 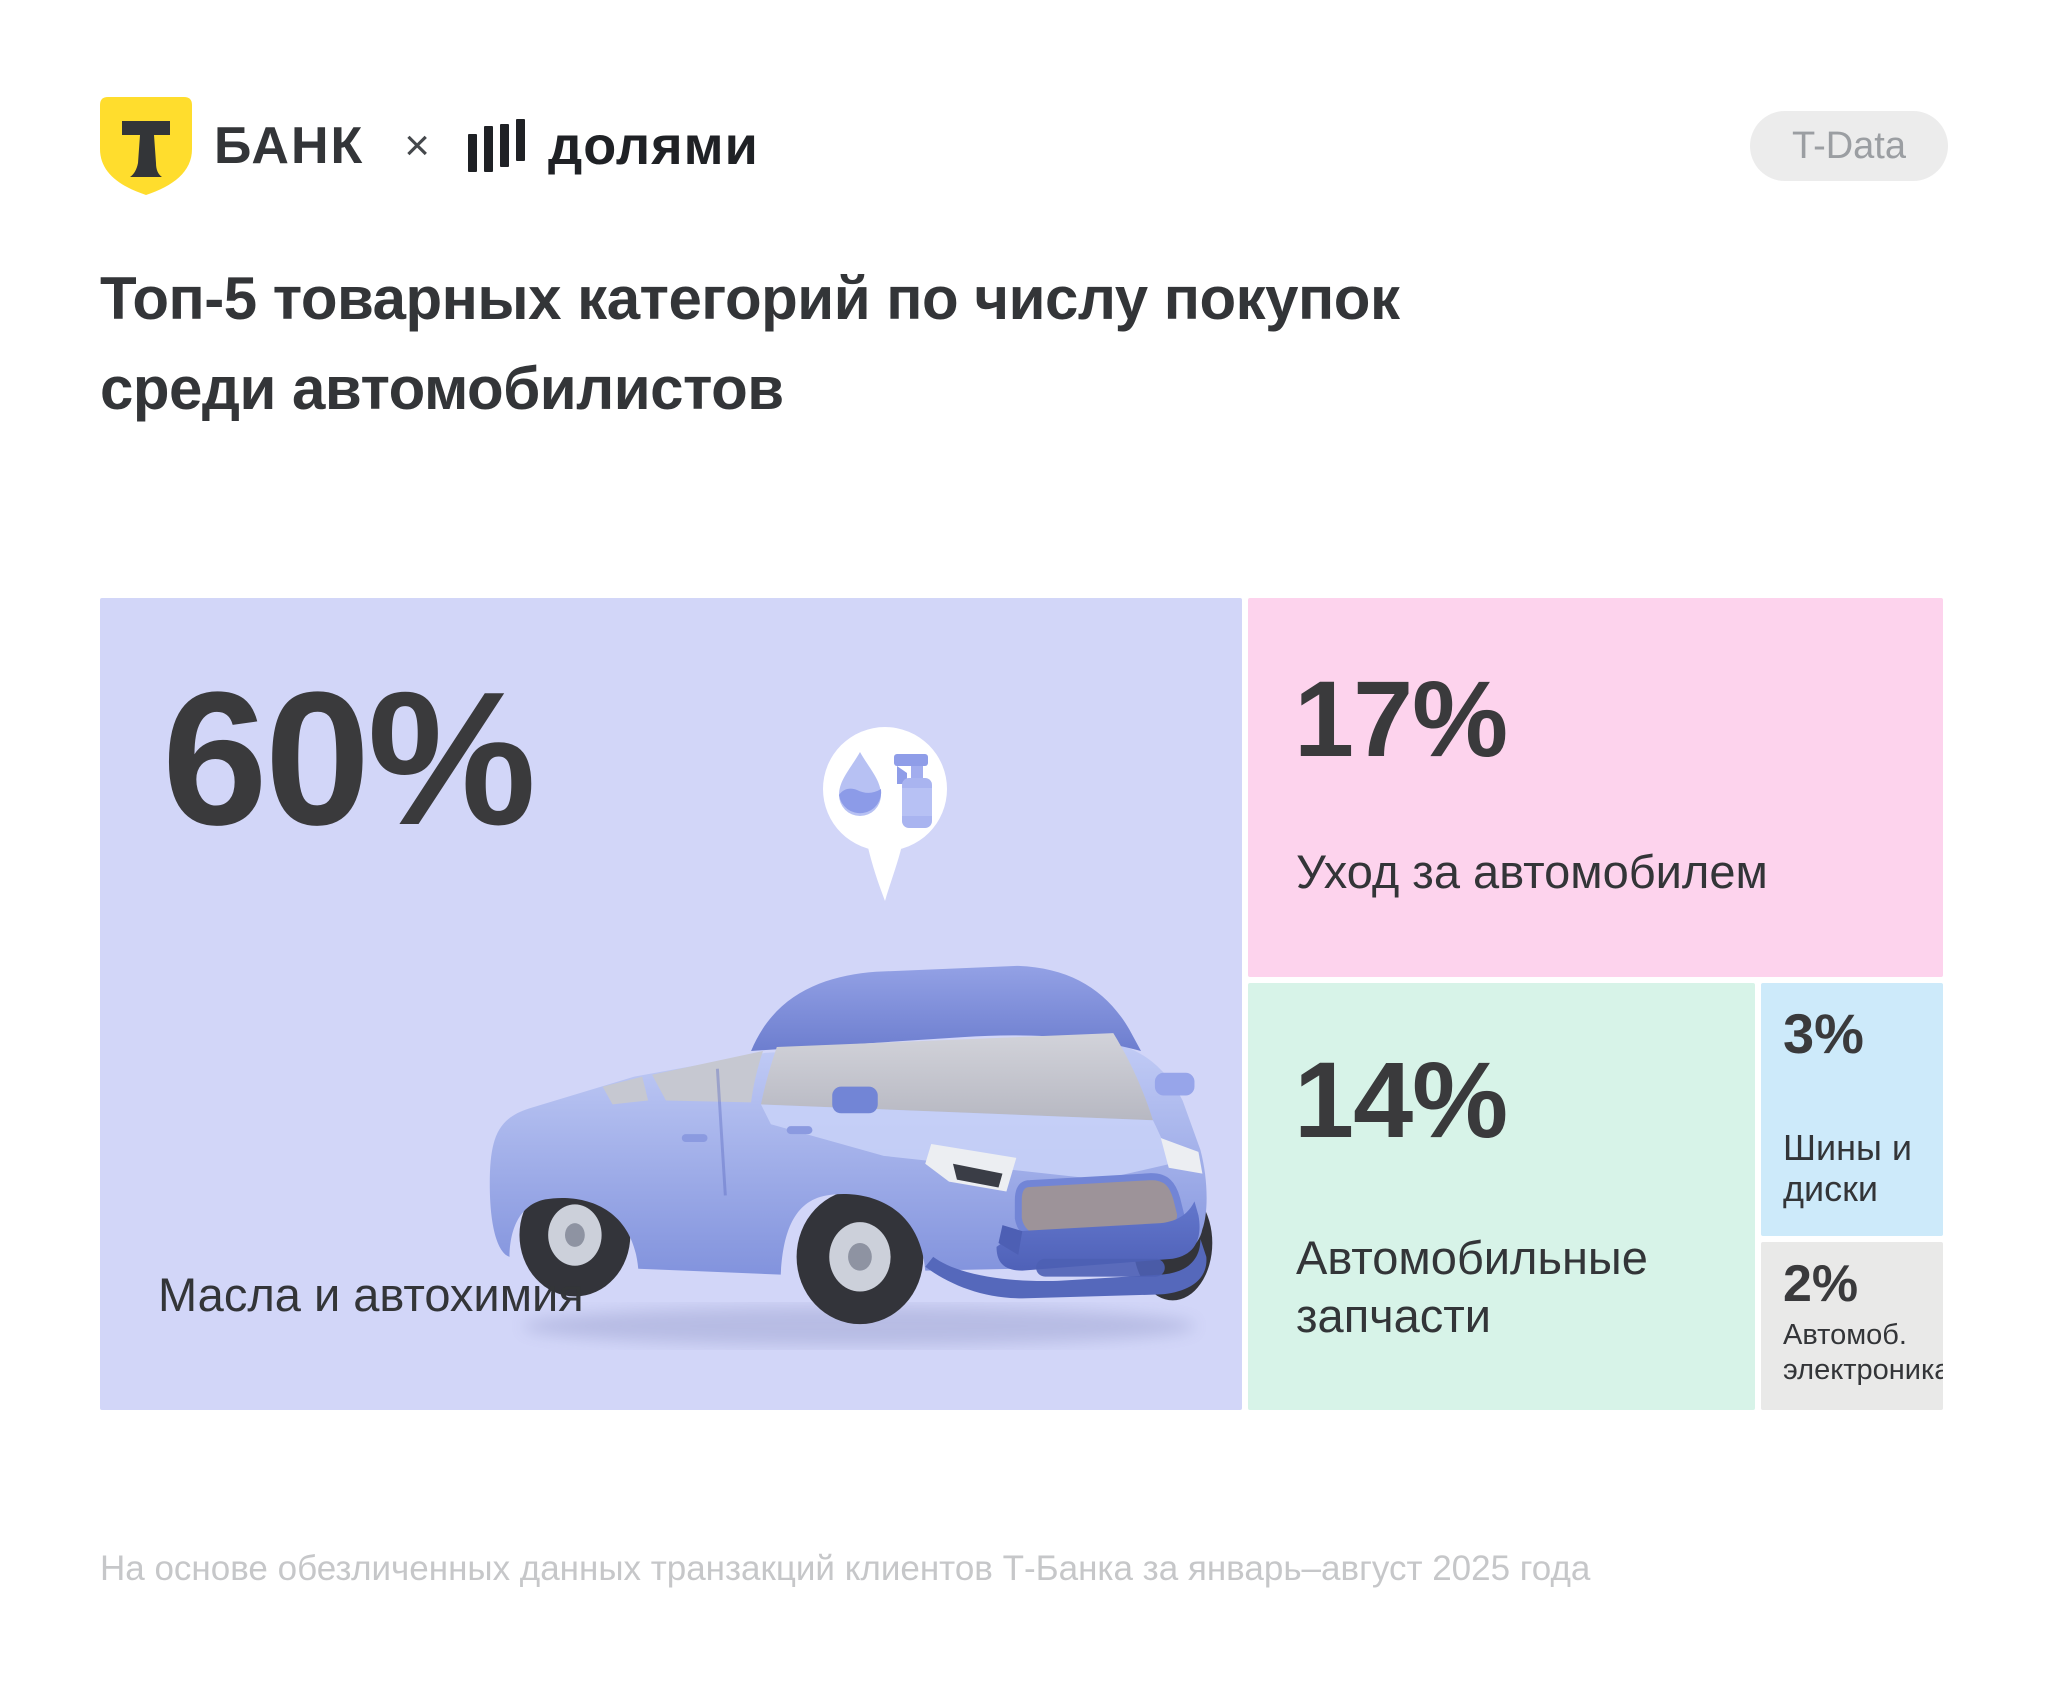 I want to click on tile-parts-label: Автомобильные запчасти, so click(x=1472, y=1286).